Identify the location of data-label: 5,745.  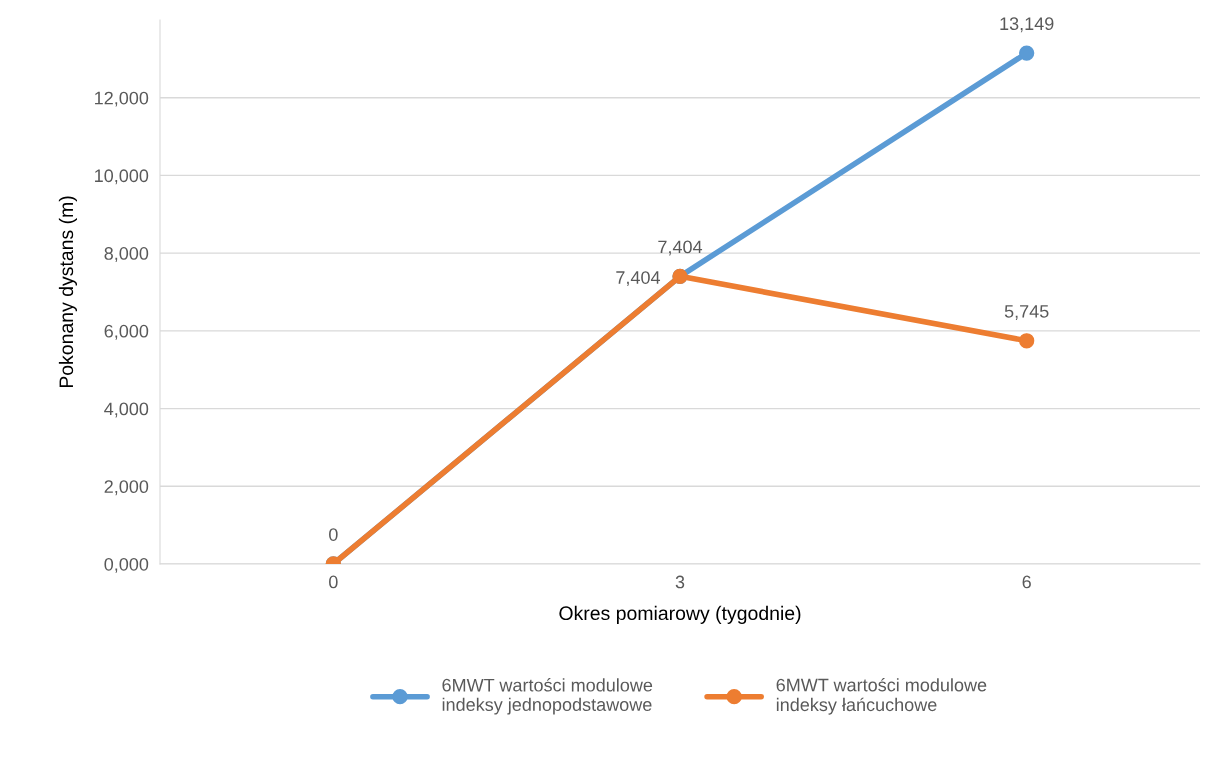
(1026, 312).